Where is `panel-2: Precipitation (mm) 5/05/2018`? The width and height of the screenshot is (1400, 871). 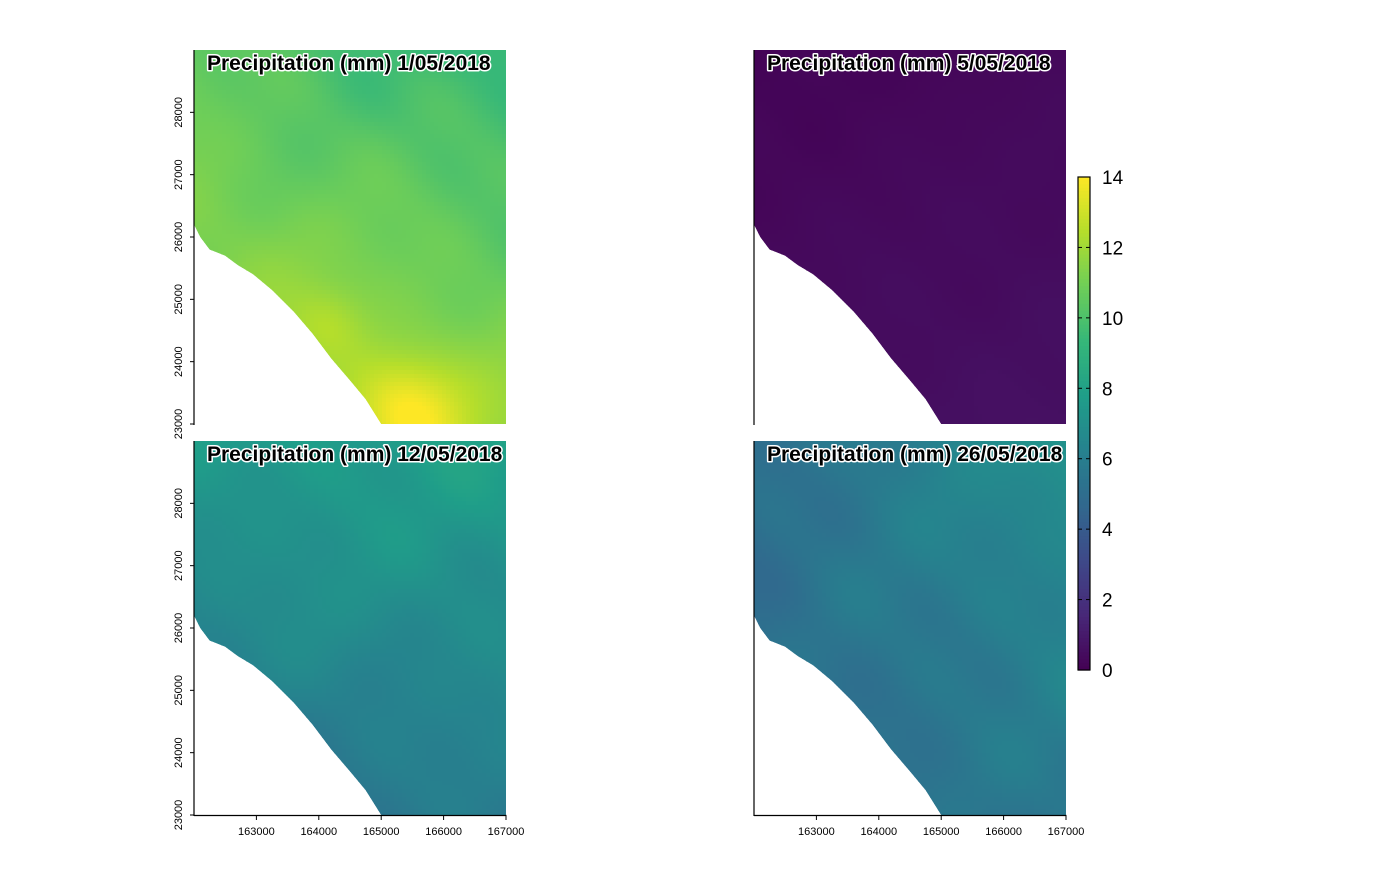 panel-2: Precipitation (mm) 5/05/2018 is located at coordinates (910, 238).